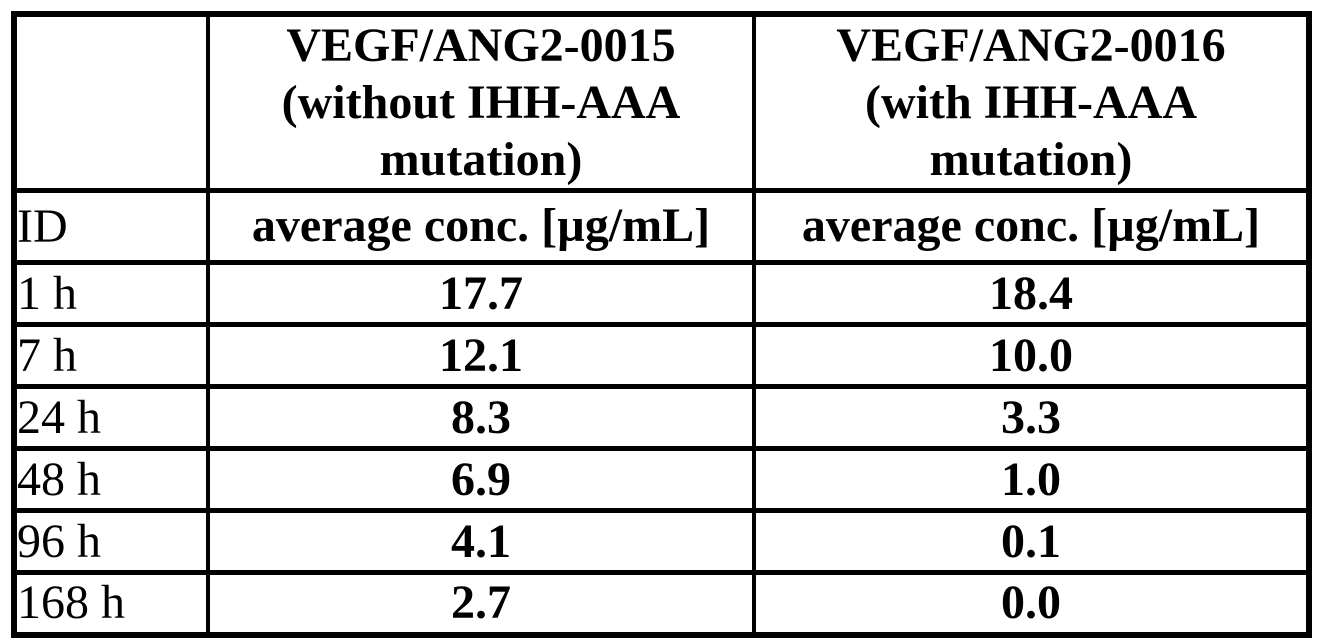 This screenshot has height=640, width=1318. Describe the element at coordinates (111, 226) in the screenshot. I see `id-header-cell: ID` at that location.